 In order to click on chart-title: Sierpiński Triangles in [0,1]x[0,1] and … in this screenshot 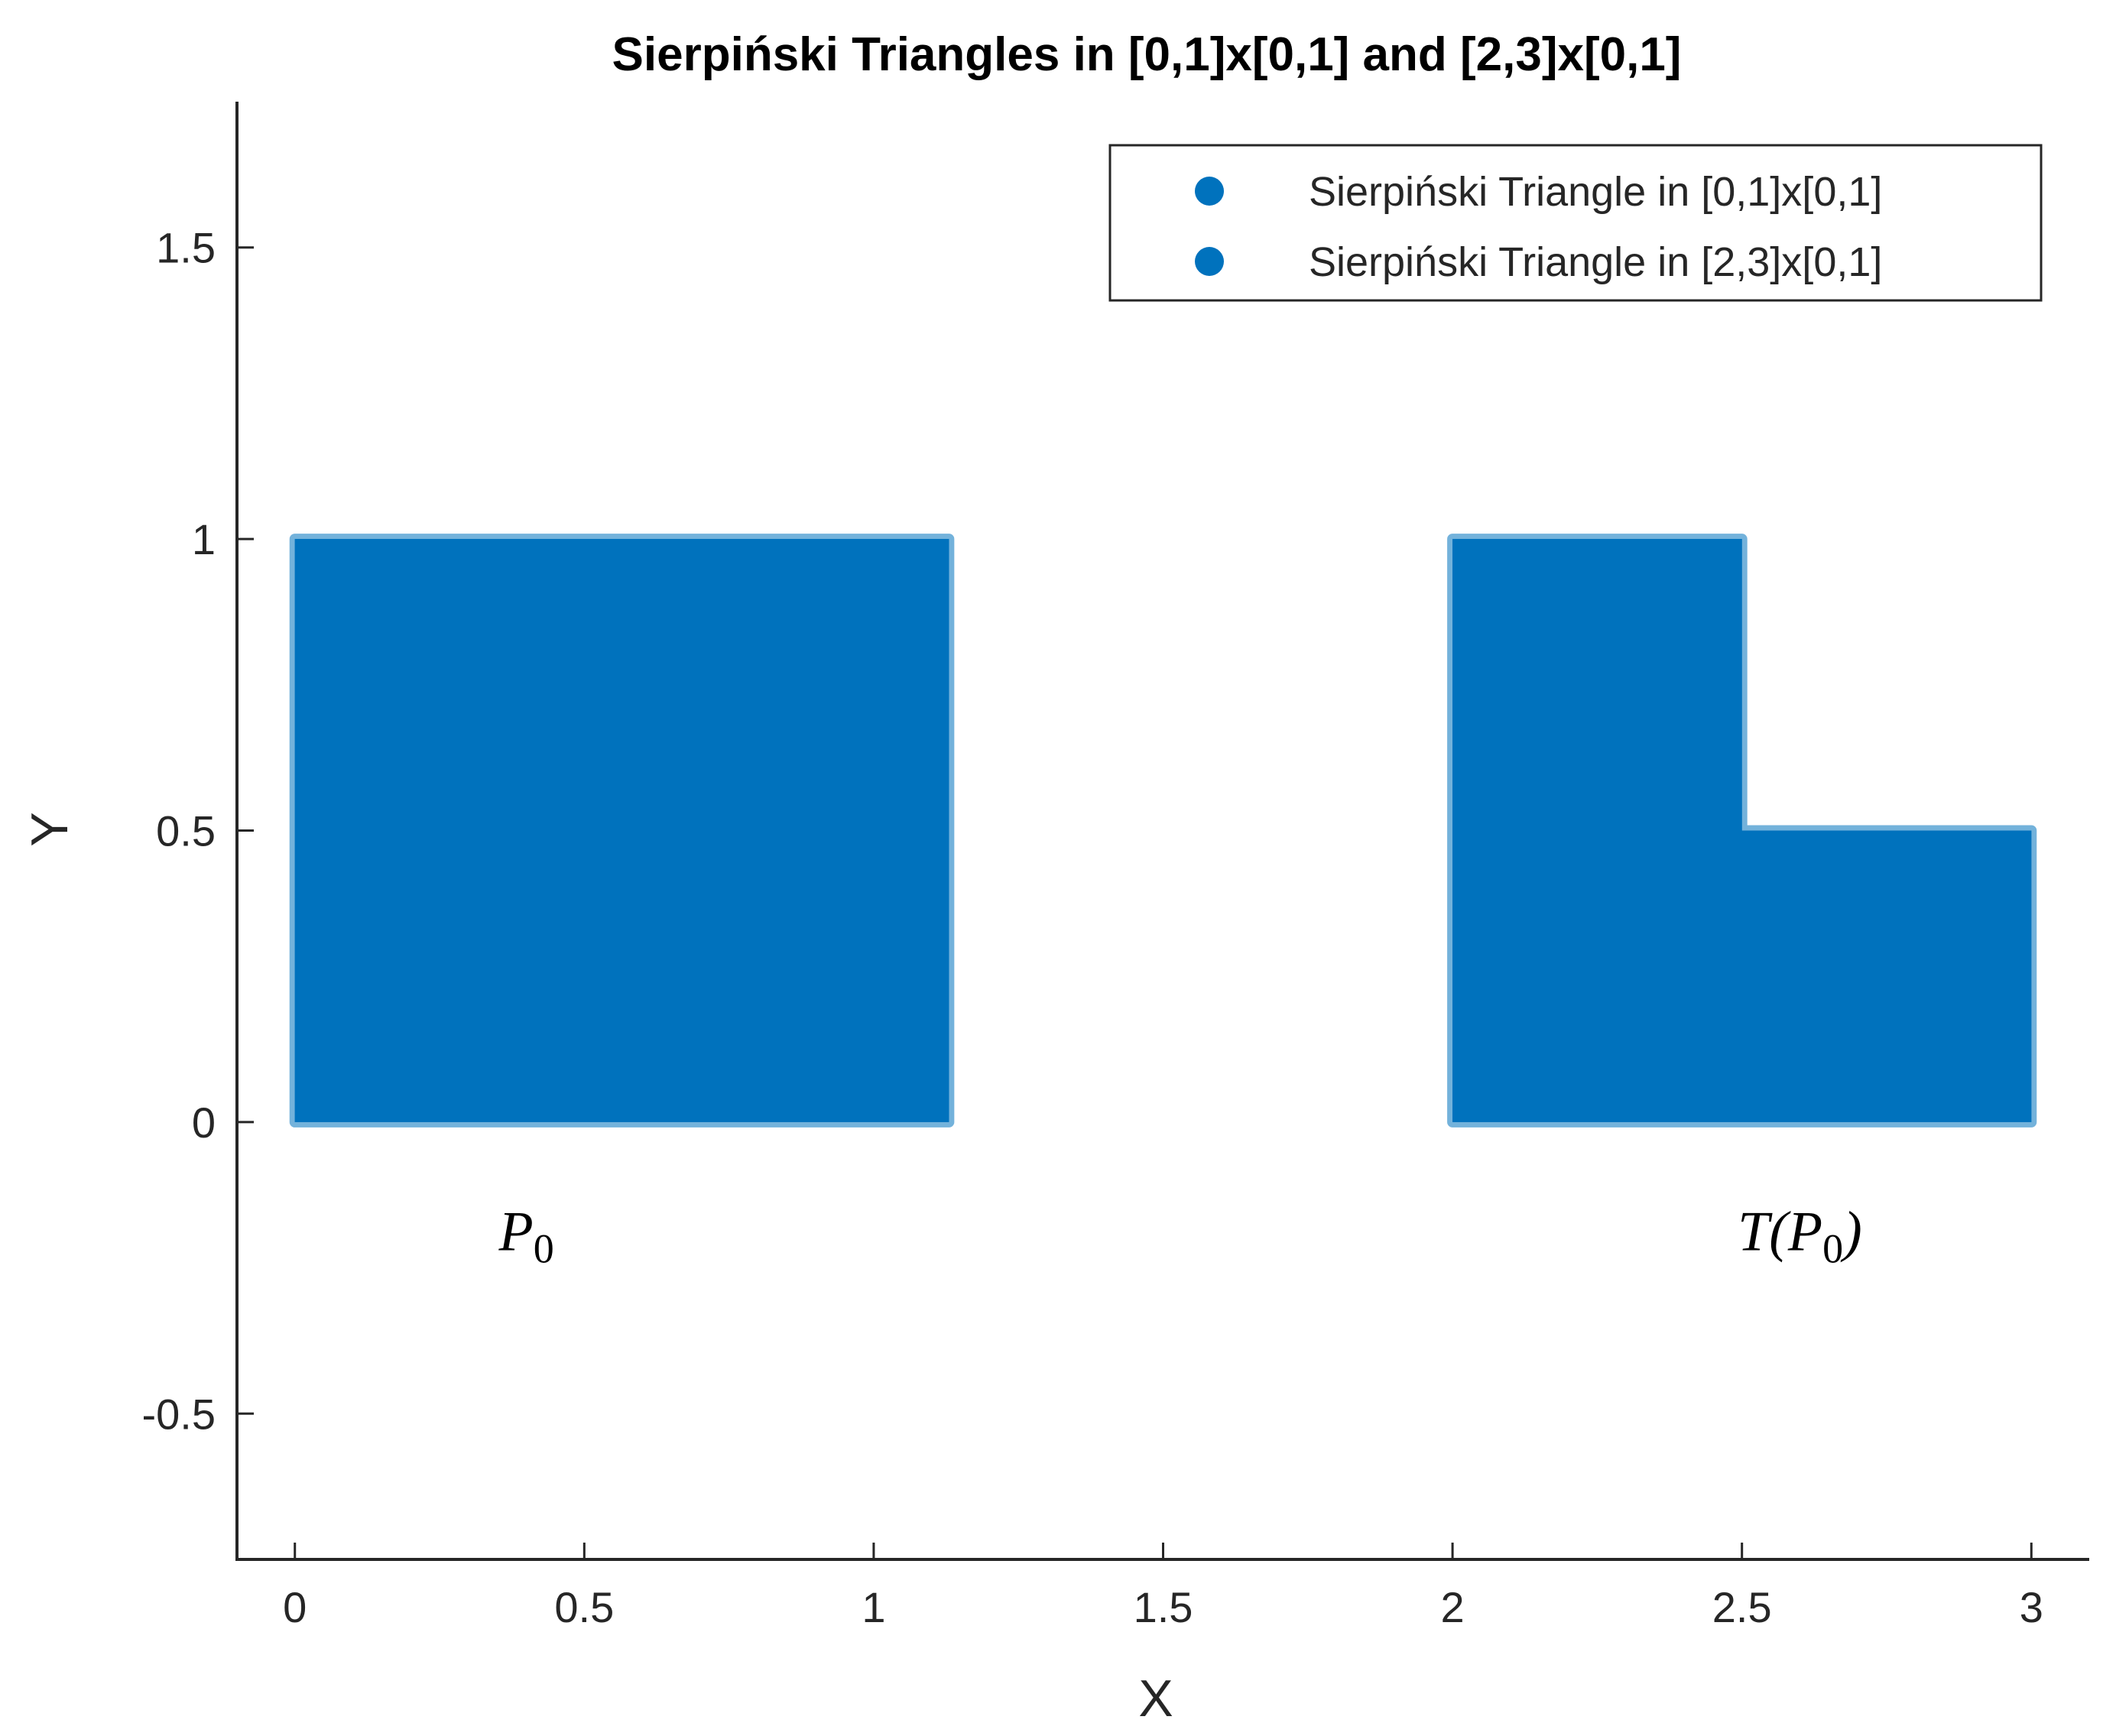, I will do `click(1147, 54)`.